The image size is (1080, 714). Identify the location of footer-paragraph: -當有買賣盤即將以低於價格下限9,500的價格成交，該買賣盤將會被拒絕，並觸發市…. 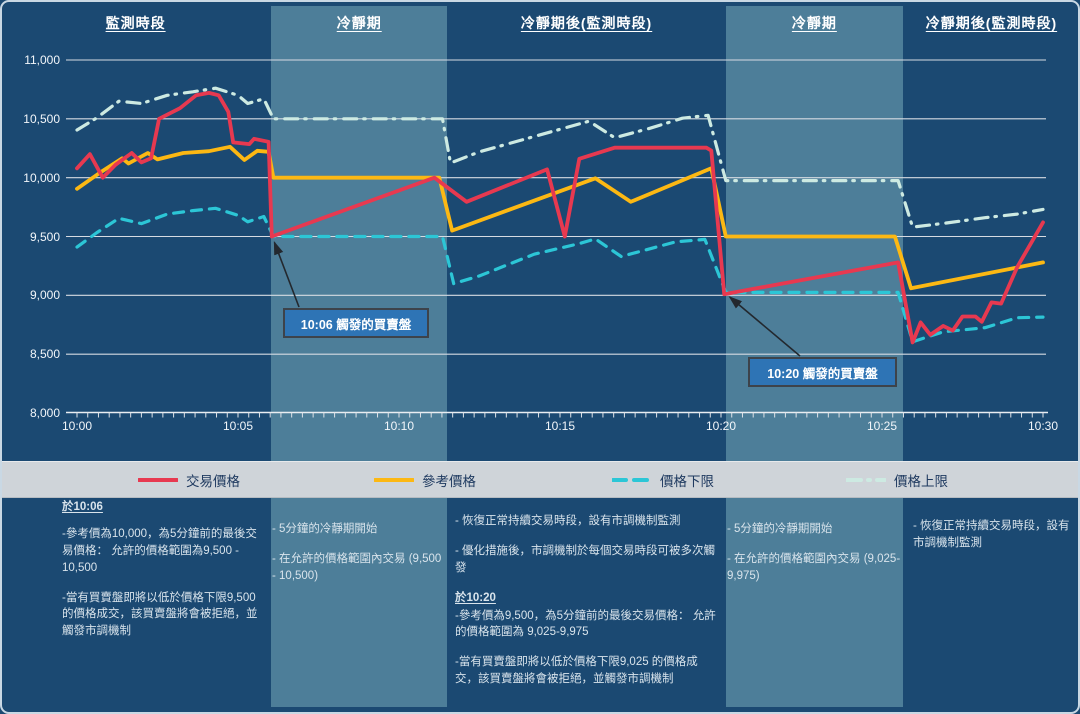
(160, 614).